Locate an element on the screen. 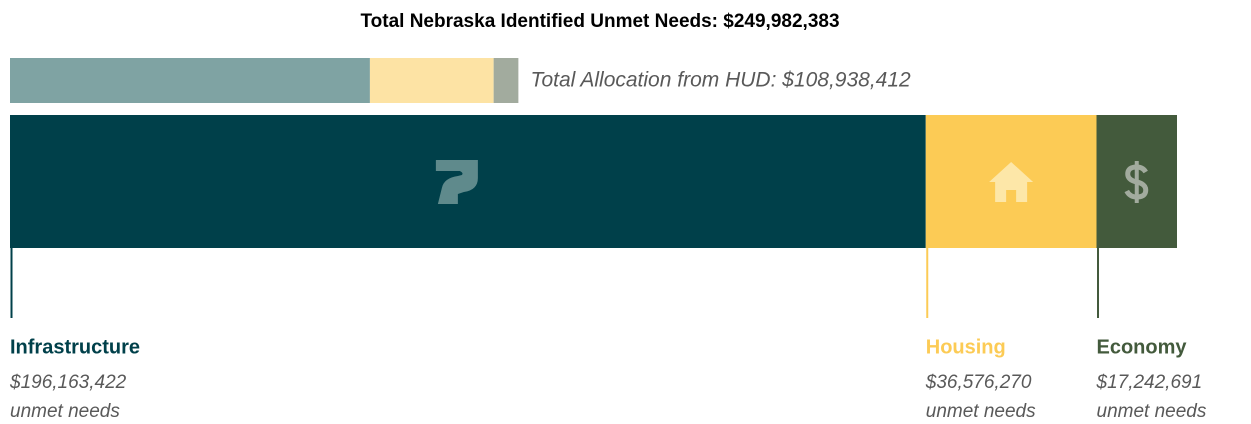  value-label: $17,242,691 is located at coordinates (1149, 382).